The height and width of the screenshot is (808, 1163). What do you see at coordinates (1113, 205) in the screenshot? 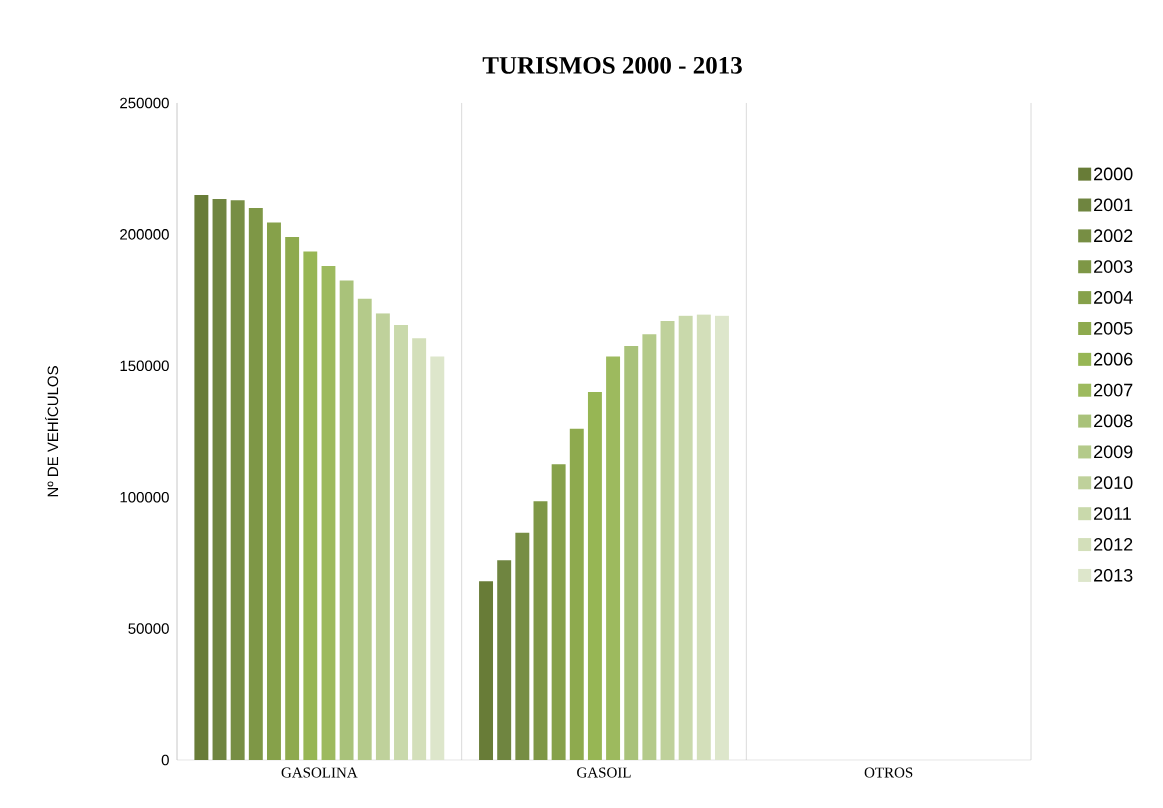
I see `legend-label: 2001` at bounding box center [1113, 205].